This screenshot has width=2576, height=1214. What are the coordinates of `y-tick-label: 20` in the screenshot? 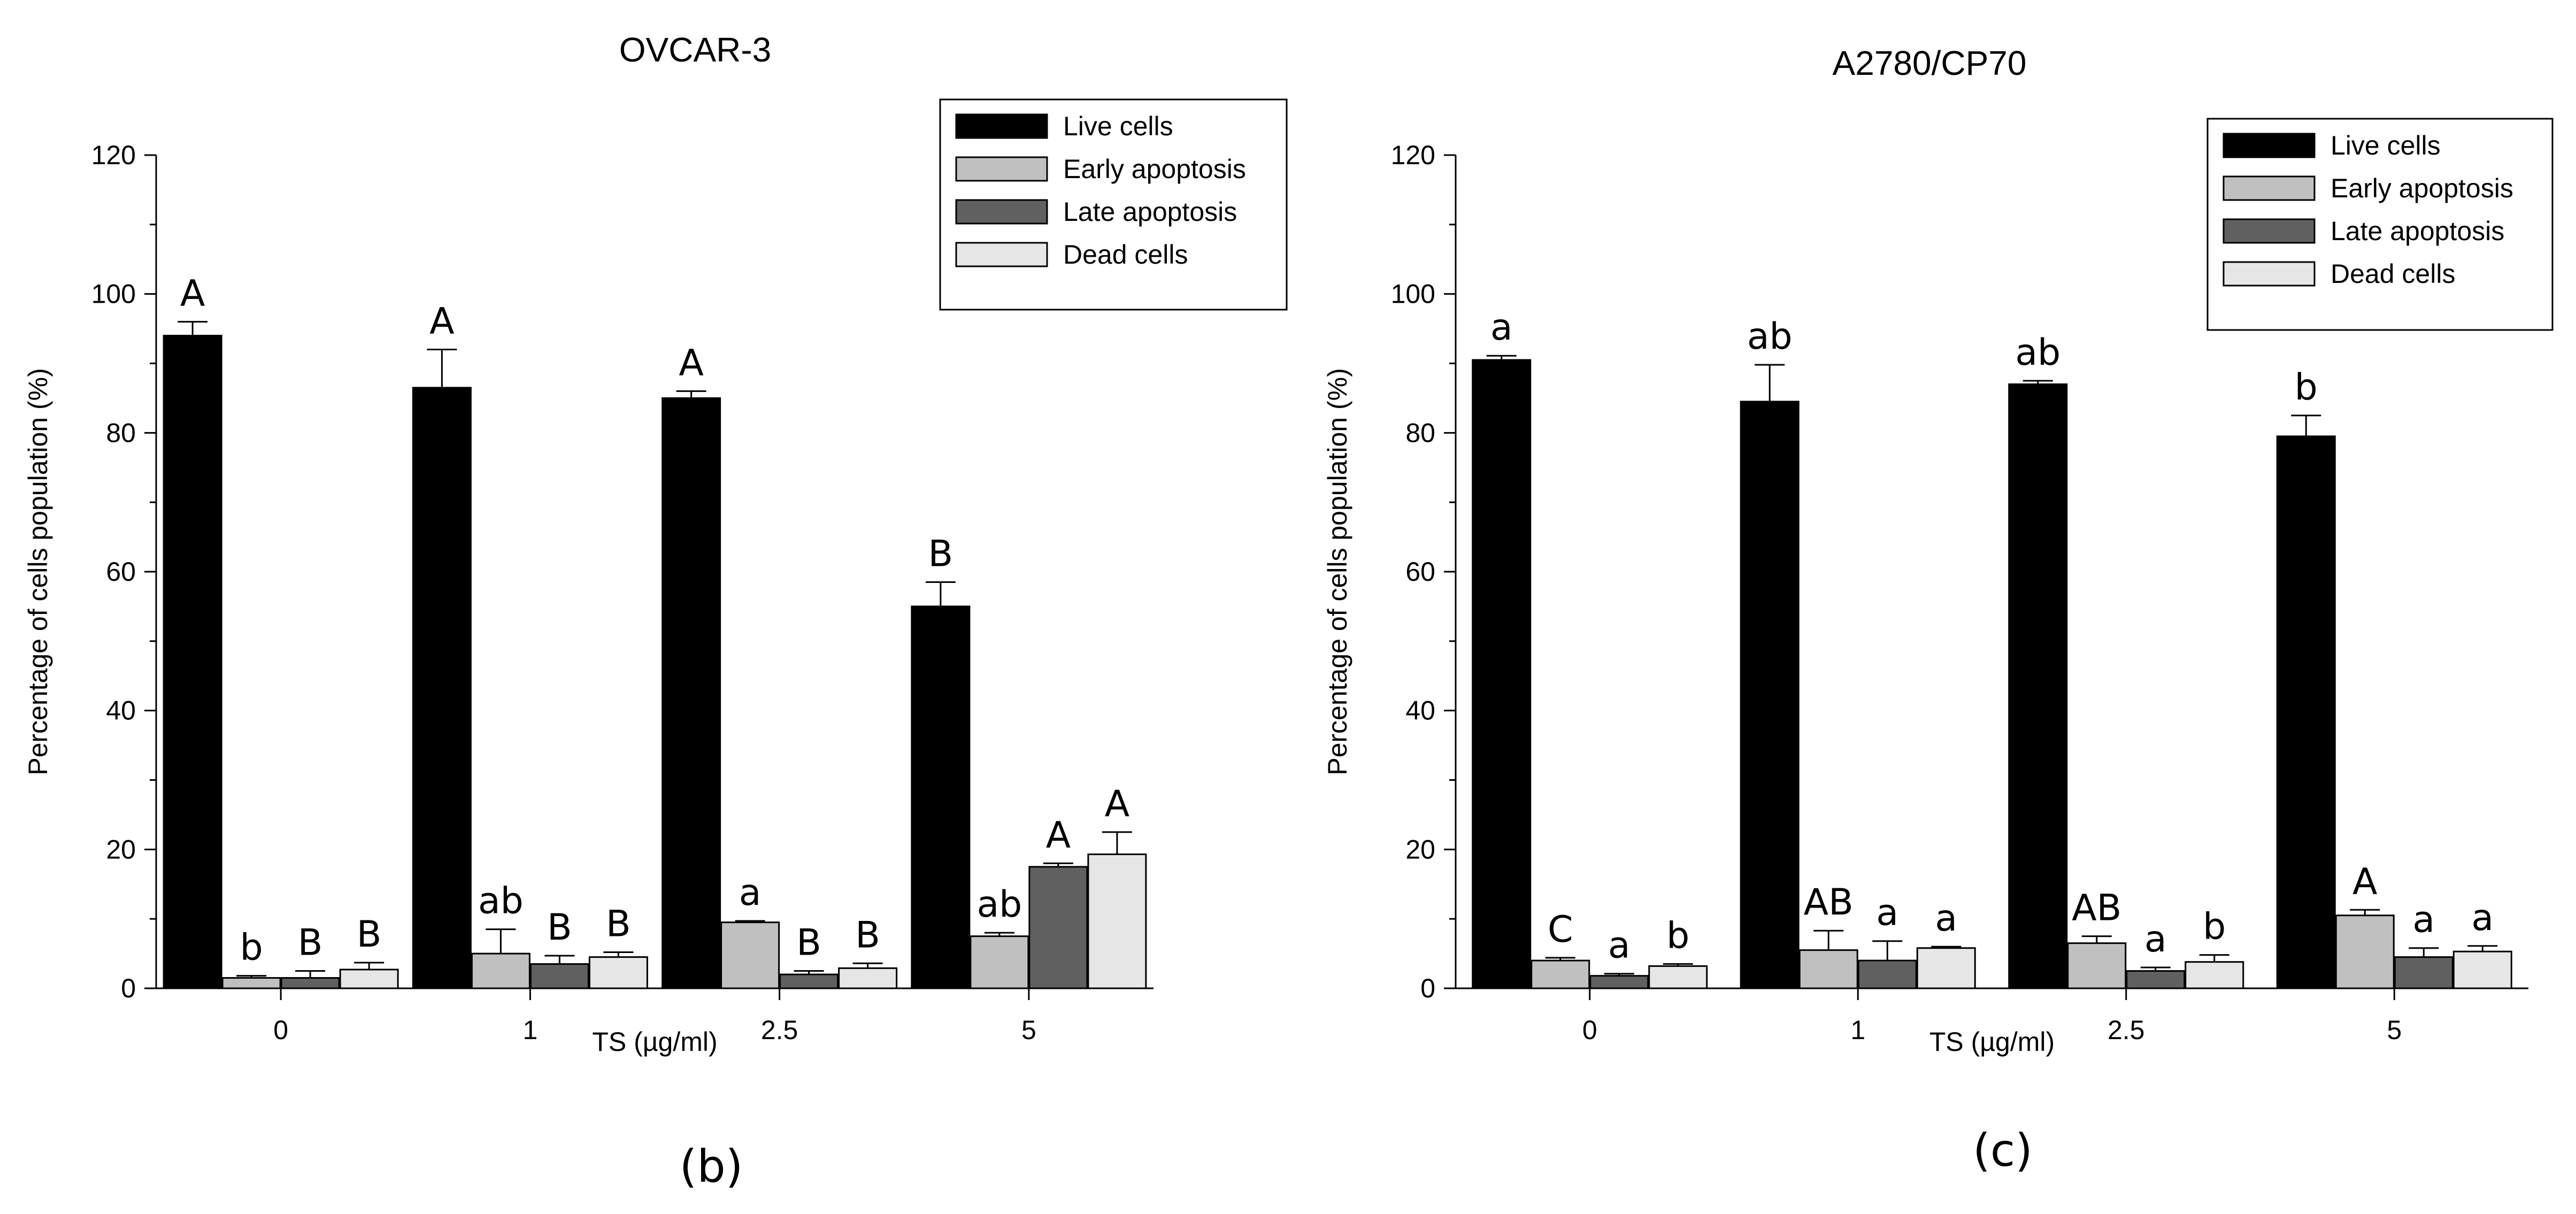 It's located at (1420, 849).